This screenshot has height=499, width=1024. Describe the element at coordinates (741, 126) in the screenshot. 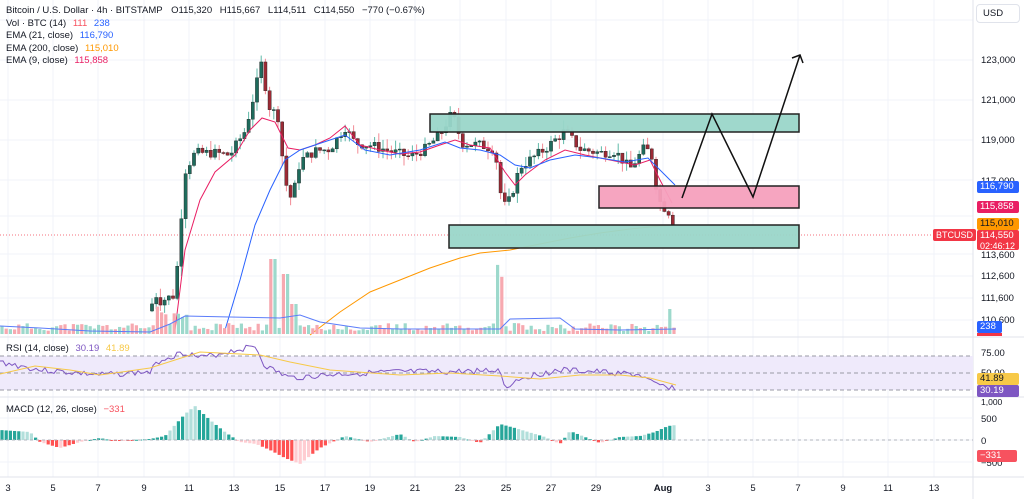

I see `projection-path` at that location.